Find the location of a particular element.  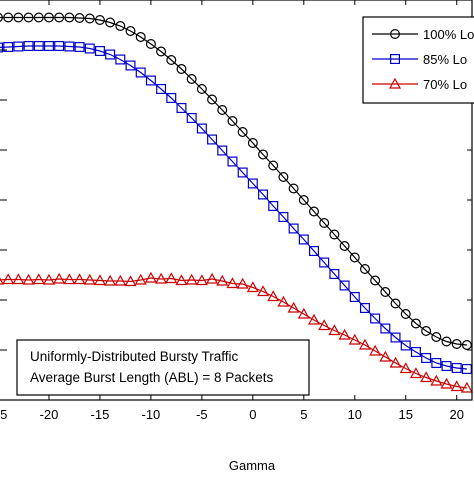

legend-entries: 100% Lo 85% Lo 70% Lo is located at coordinates (423, 59).